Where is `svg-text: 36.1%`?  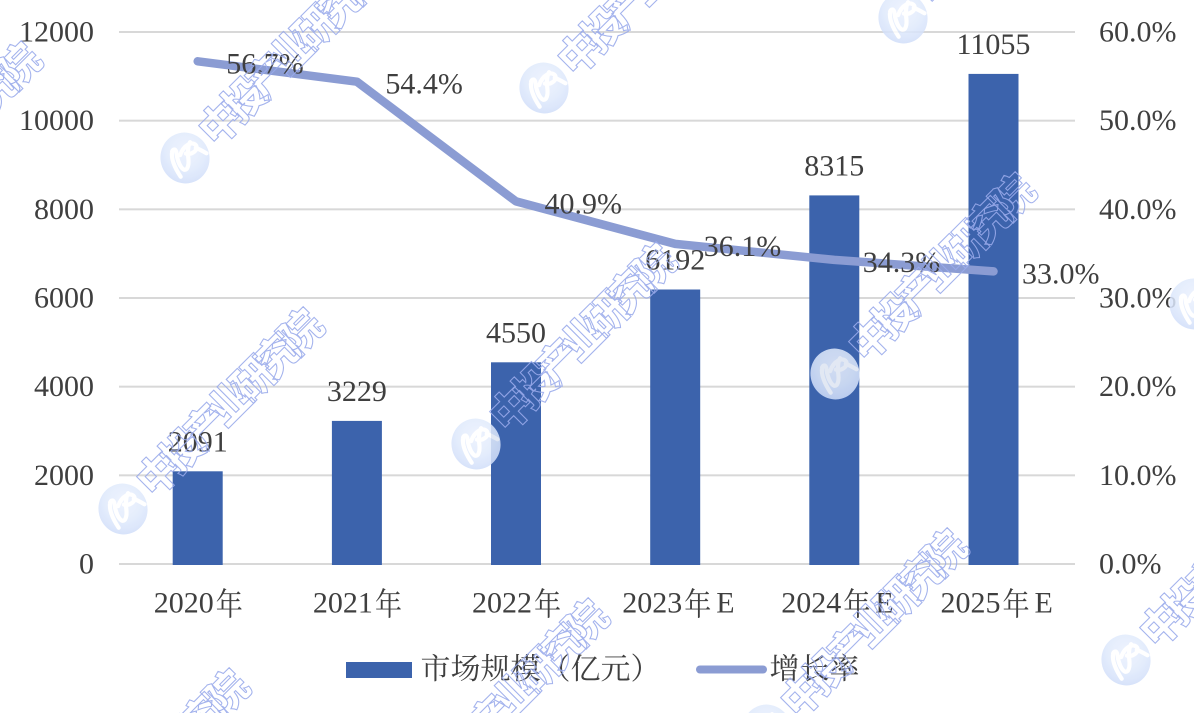 svg-text: 36.1% is located at coordinates (743, 246).